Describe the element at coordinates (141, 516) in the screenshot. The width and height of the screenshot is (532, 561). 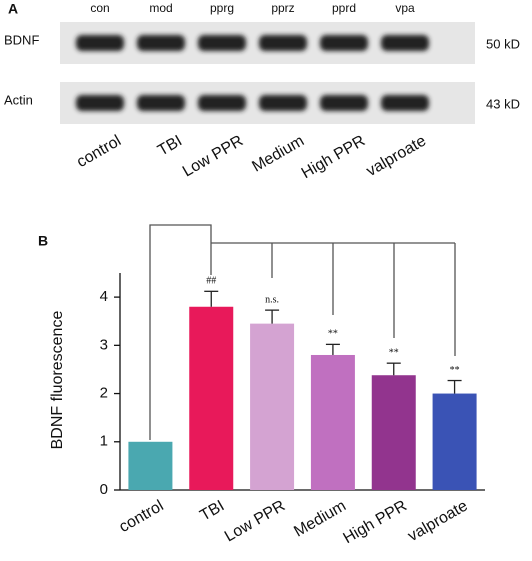
I see `x-tick-label: control` at that location.